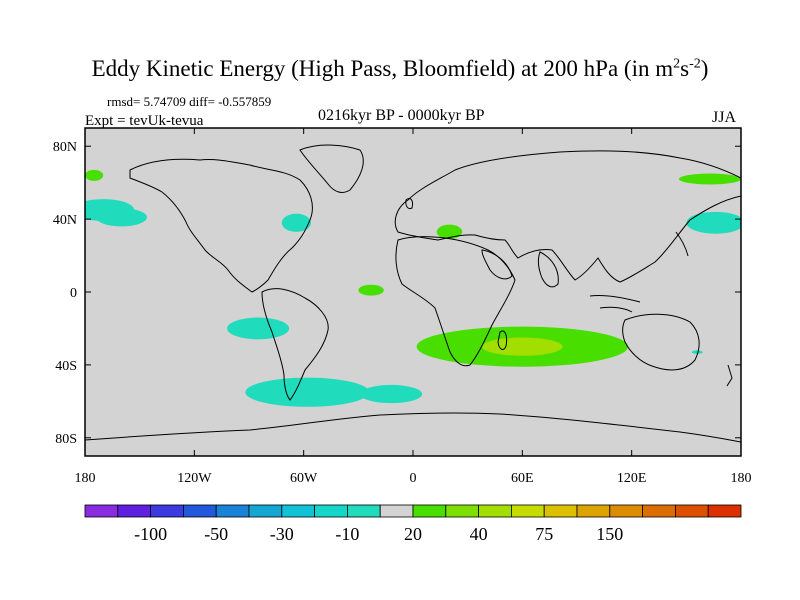 The height and width of the screenshot is (600, 800). I want to click on colorbar, so click(413, 511).